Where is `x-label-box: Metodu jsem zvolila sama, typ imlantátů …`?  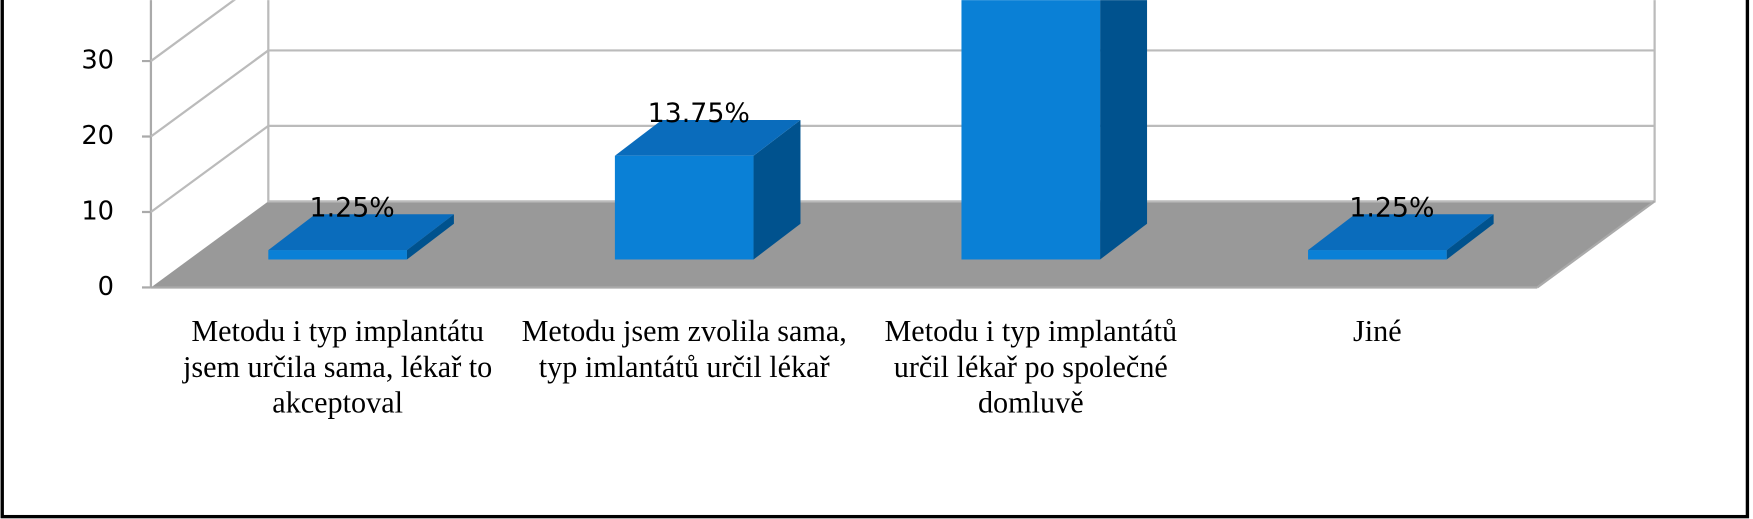 x-label-box: Metodu jsem zvolila sama, typ imlantátů … is located at coordinates (684, 349).